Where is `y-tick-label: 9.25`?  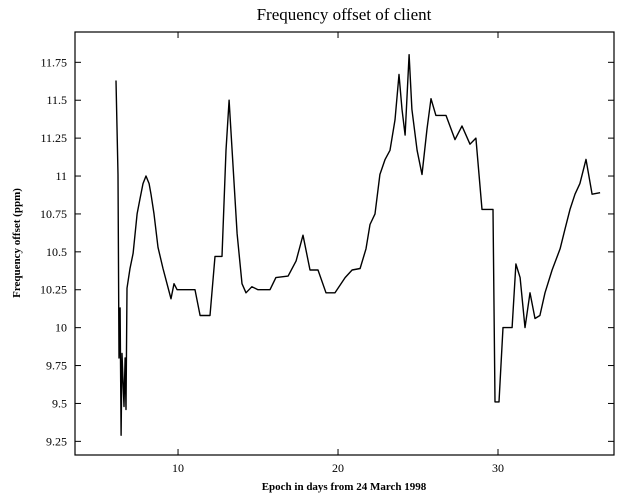
y-tick-label: 9.25 is located at coordinates (56, 441).